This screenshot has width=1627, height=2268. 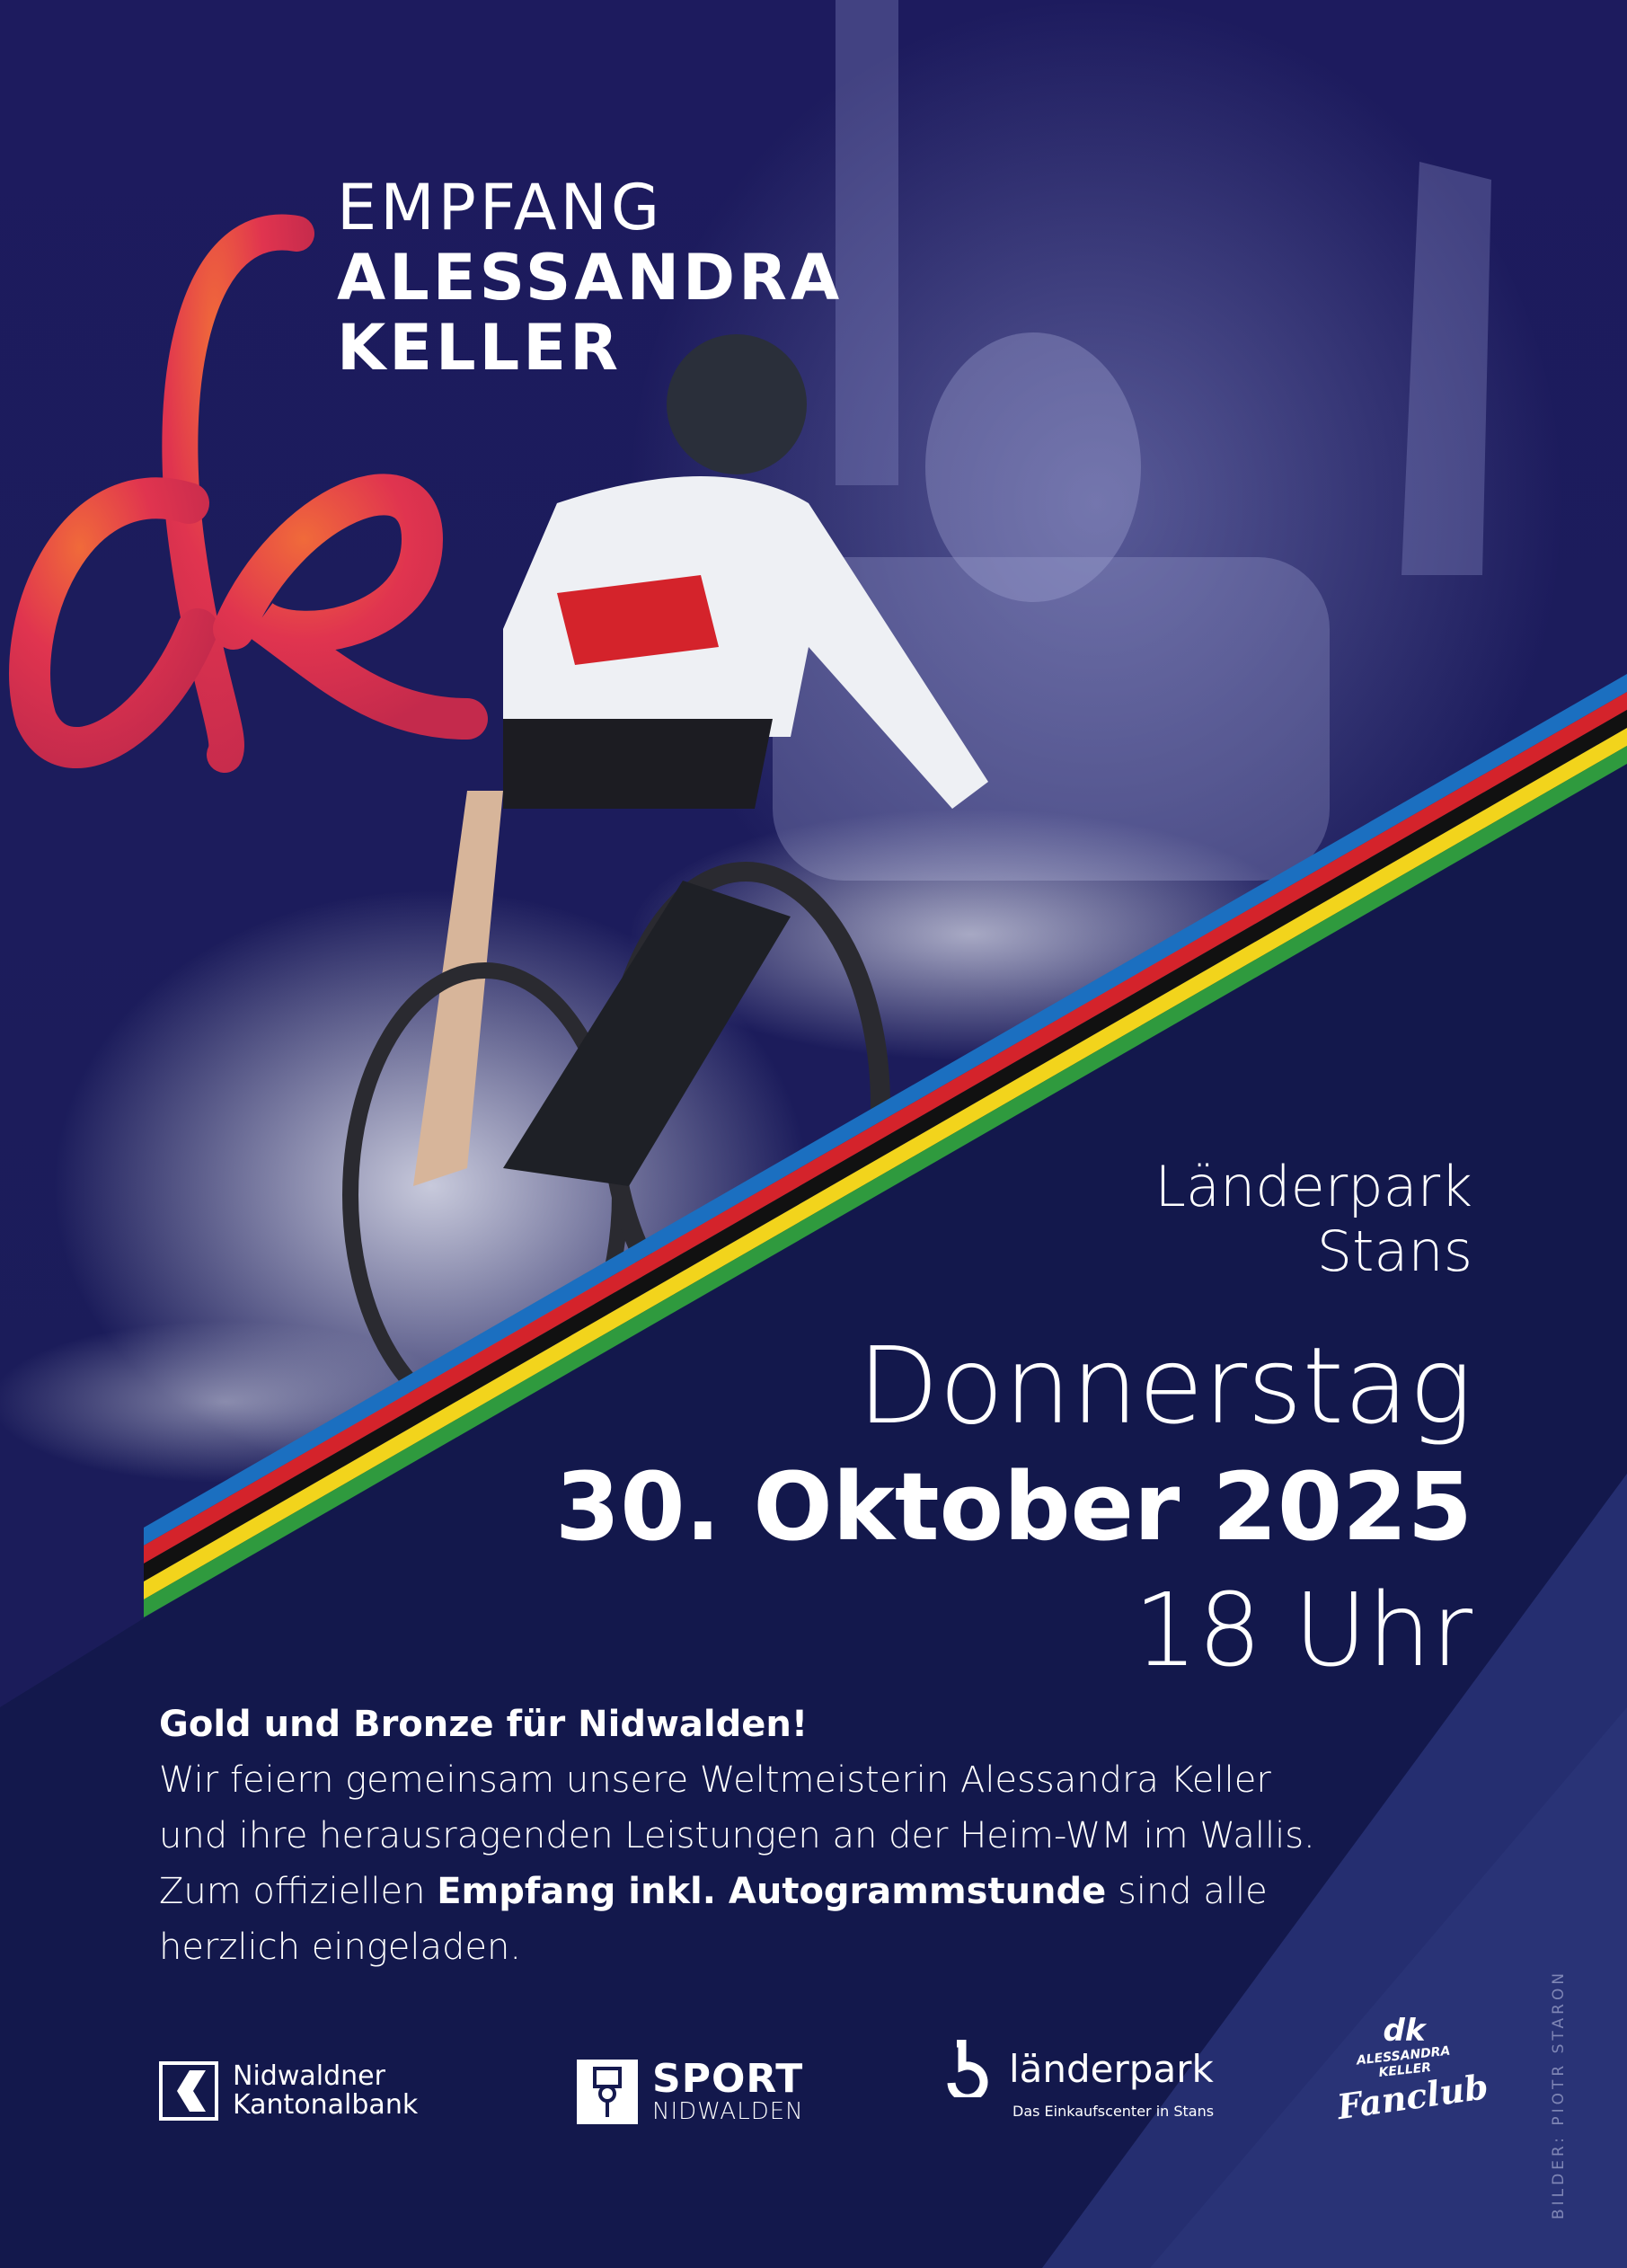 What do you see at coordinates (1413, 2070) in the screenshot?
I see `logo-fanclub: dk ALESSANDRA KELLER Fanclub` at bounding box center [1413, 2070].